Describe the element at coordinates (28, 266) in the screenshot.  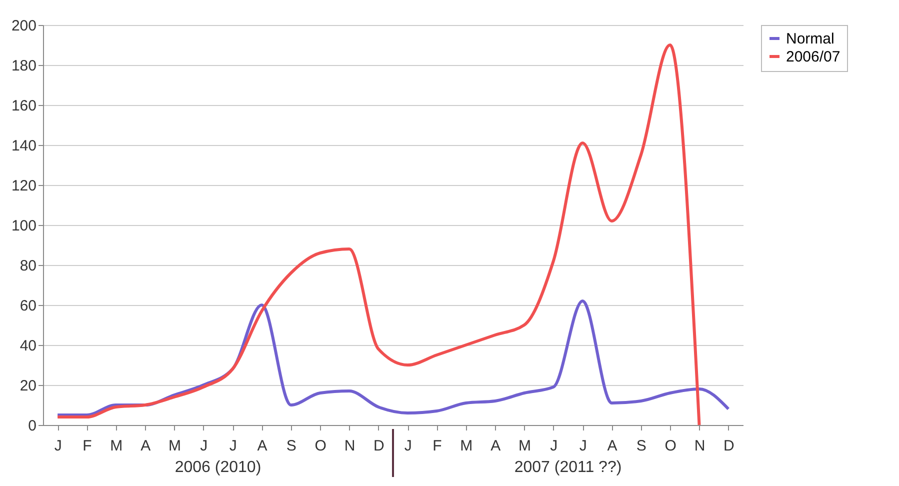
I see `y-tick-label: 80` at that location.